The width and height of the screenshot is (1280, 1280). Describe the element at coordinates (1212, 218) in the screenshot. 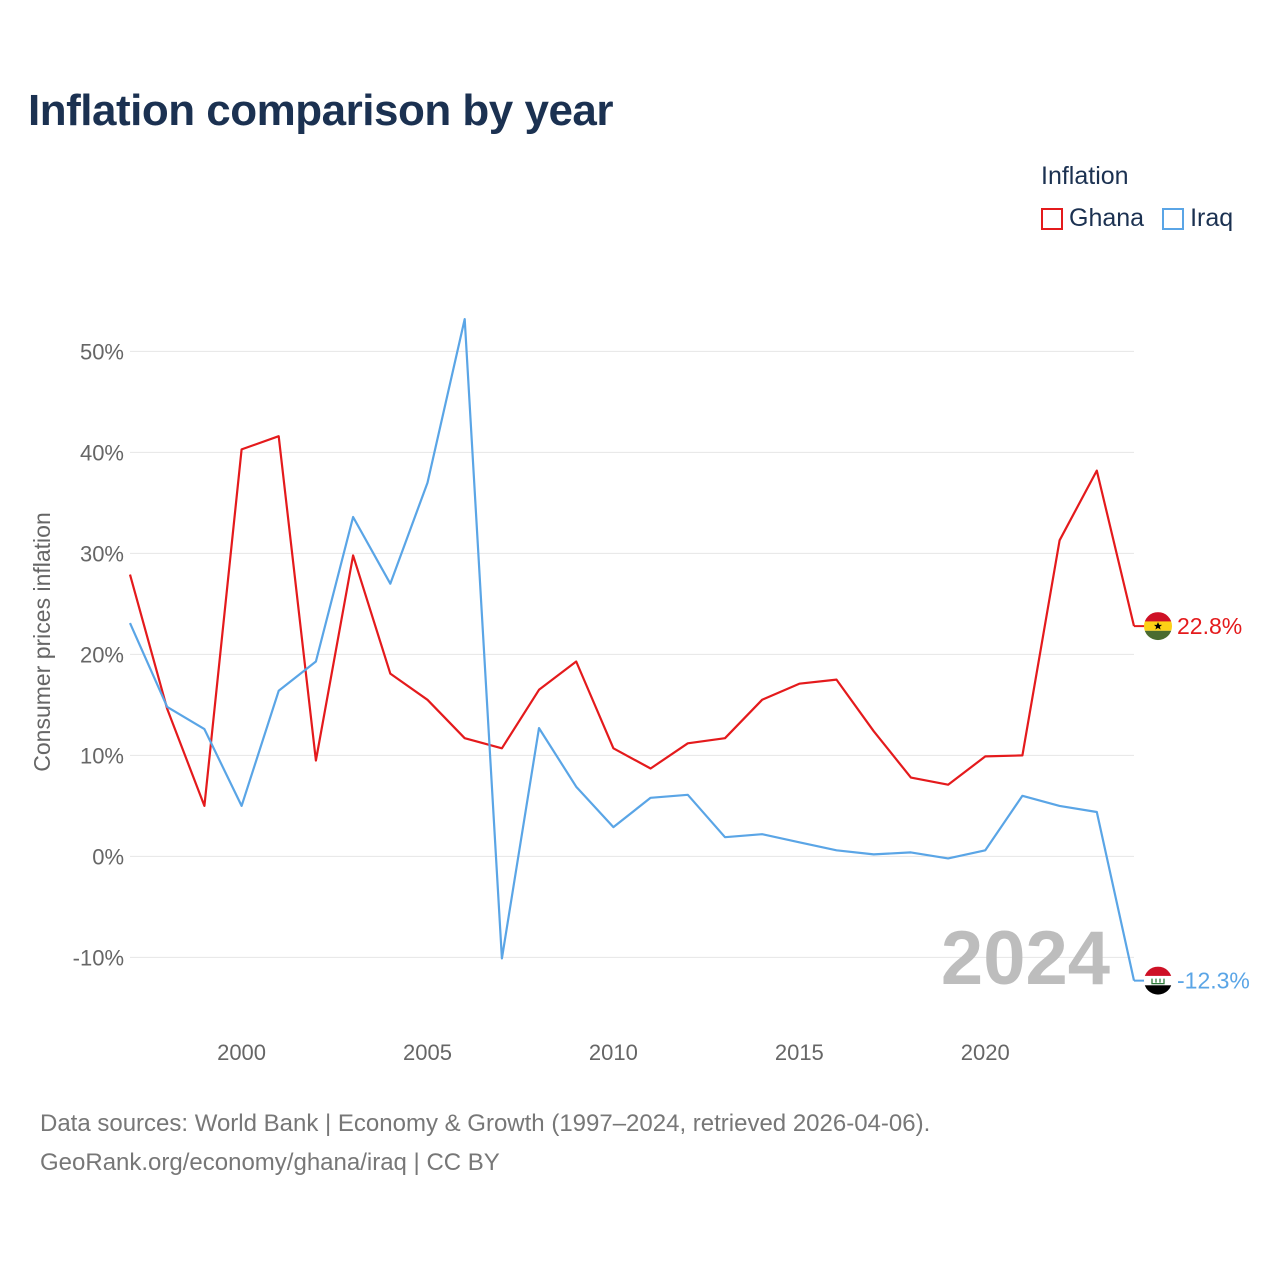

I see `legend-label-iraq: Iraq` at that location.